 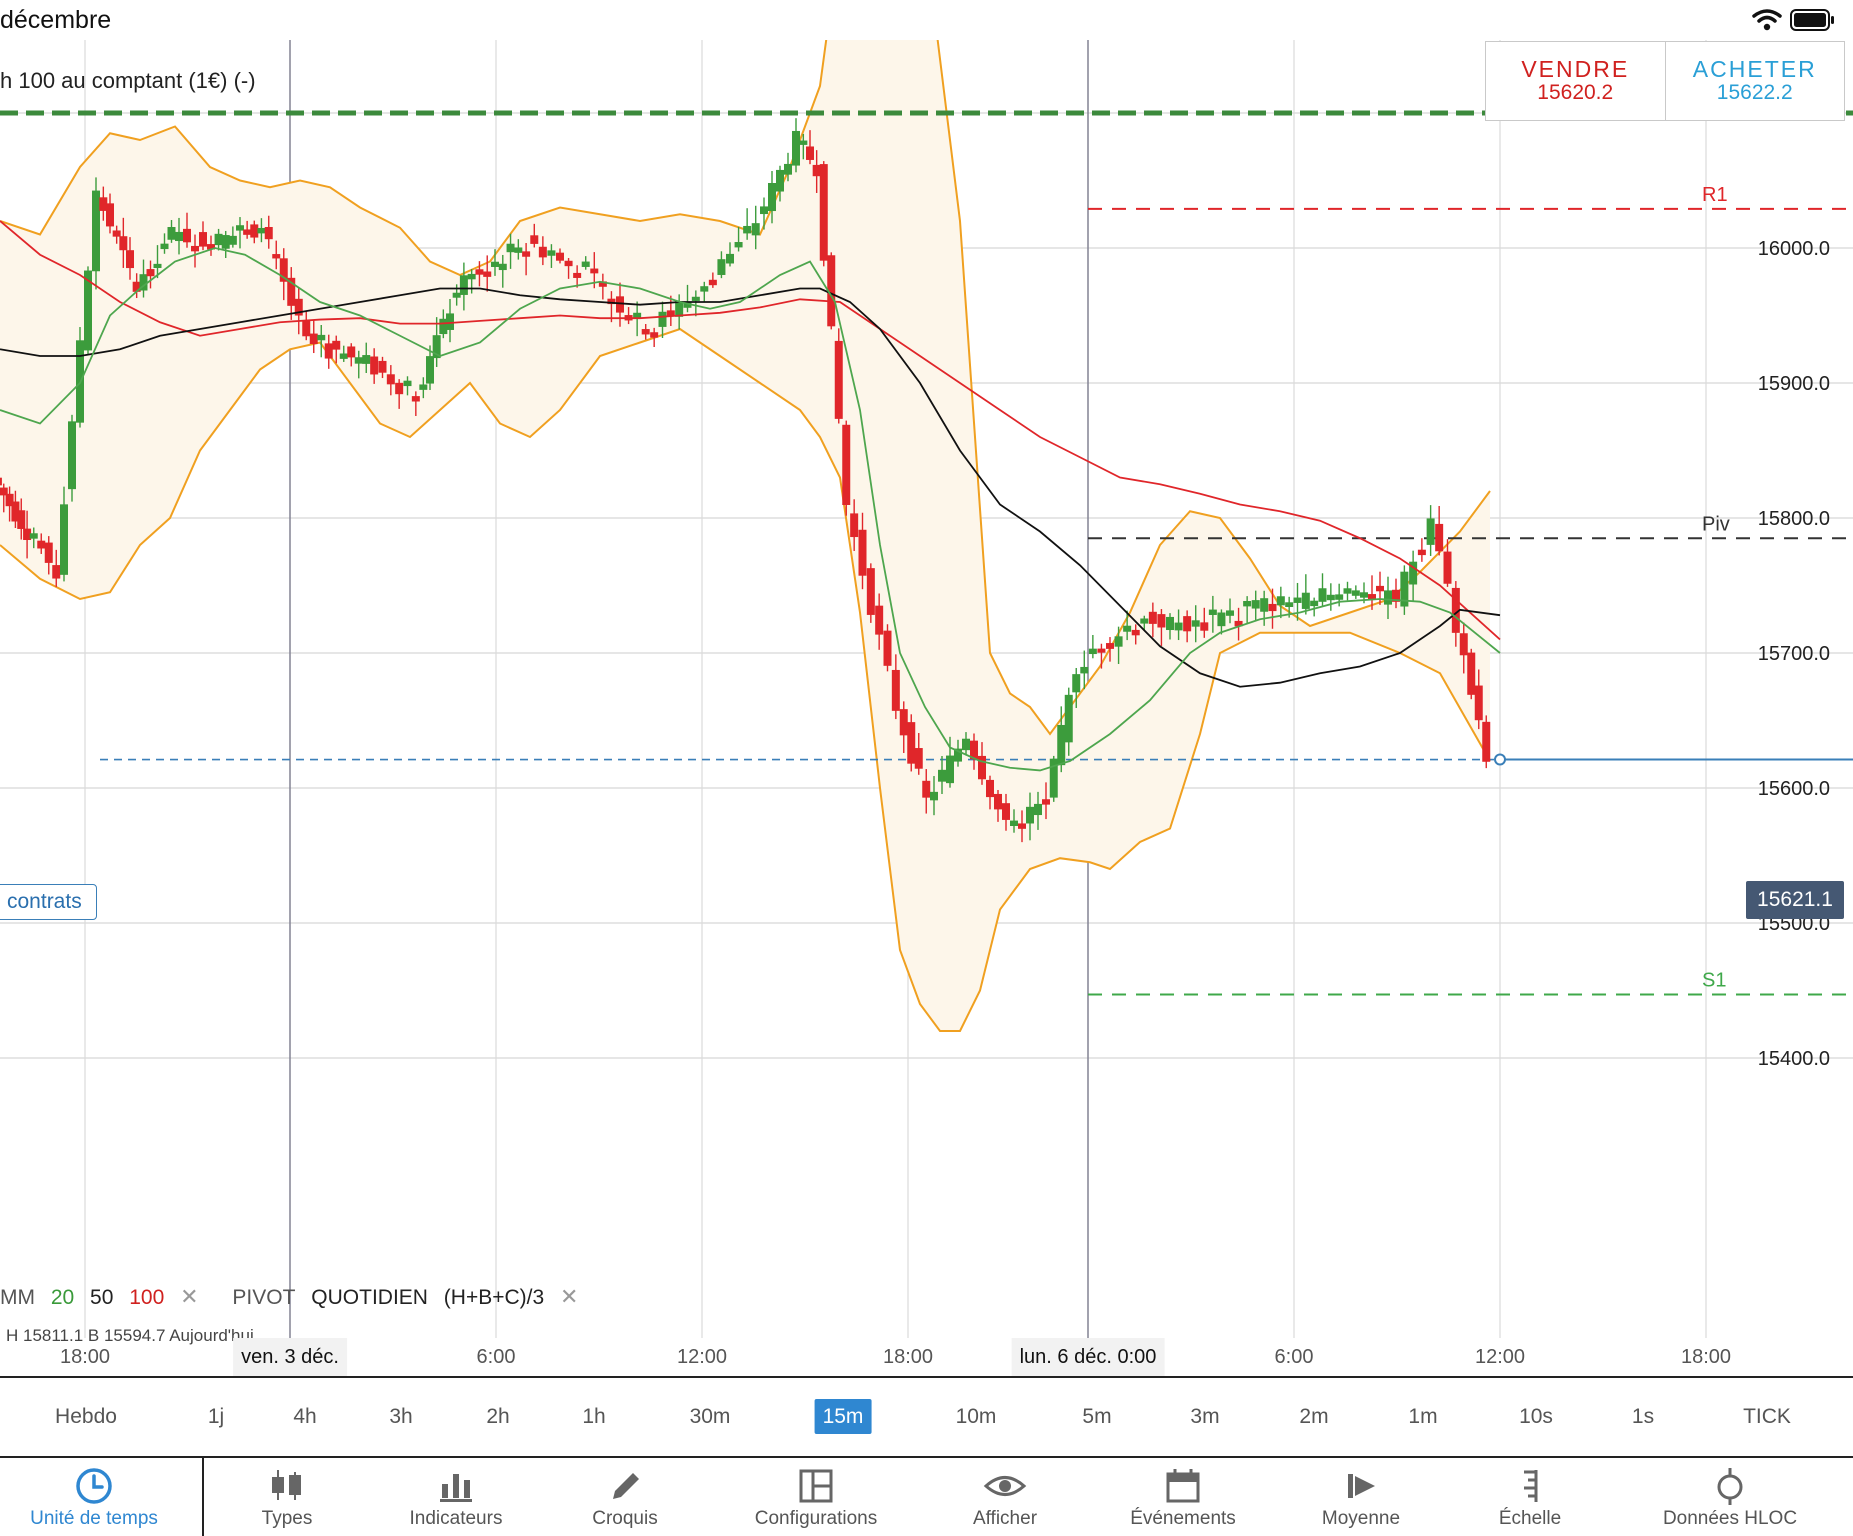 I want to click on show-button: Afficher, so click(x=1005, y=1497).